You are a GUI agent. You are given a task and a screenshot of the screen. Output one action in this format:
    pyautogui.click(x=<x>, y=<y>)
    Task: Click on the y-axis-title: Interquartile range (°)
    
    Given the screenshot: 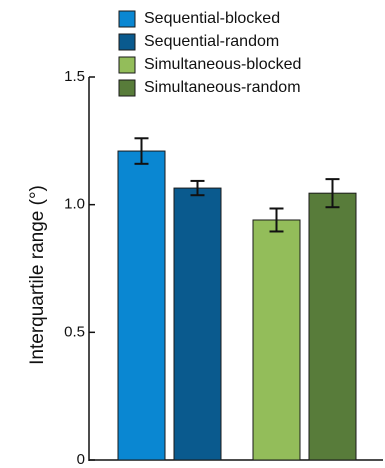 What is the action you would take?
    pyautogui.click(x=37, y=275)
    